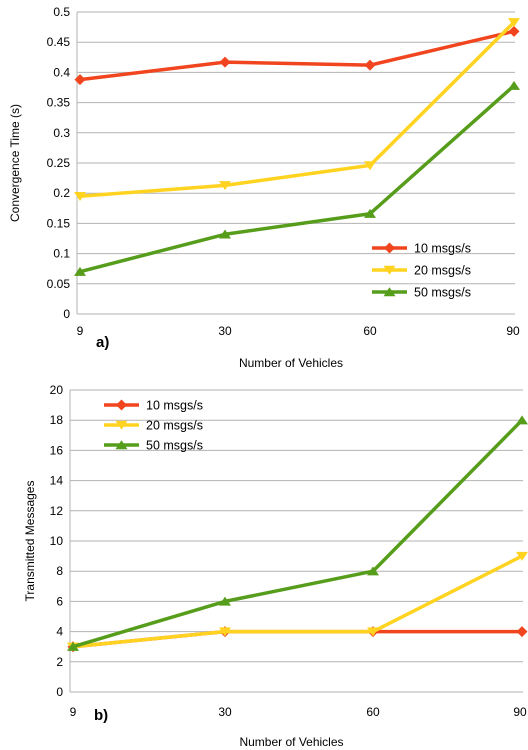 Image resolution: width=528 pixels, height=750 pixels. I want to click on y-tick-label: 8, so click(59, 571).